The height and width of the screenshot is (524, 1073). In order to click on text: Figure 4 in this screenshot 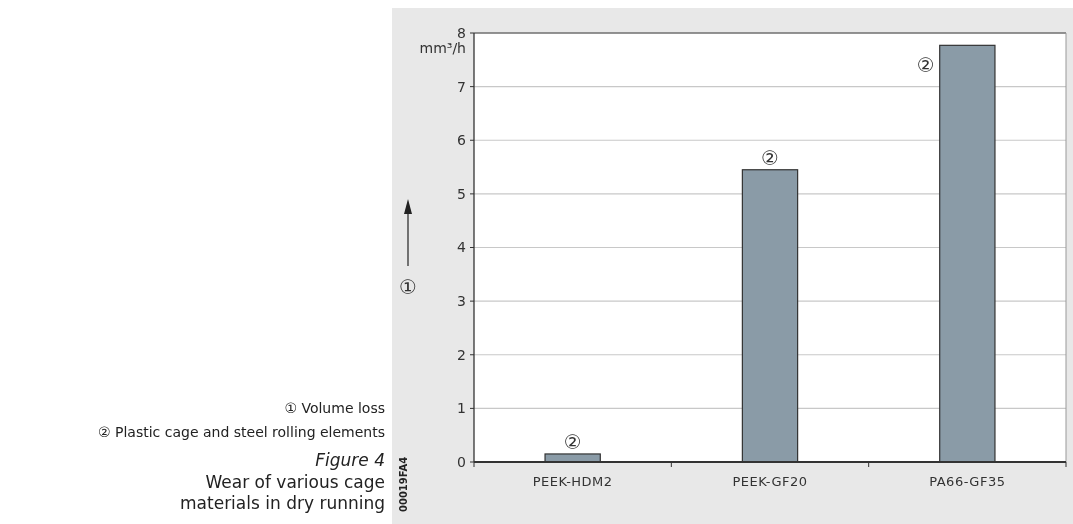, I will do `click(350, 460)`.